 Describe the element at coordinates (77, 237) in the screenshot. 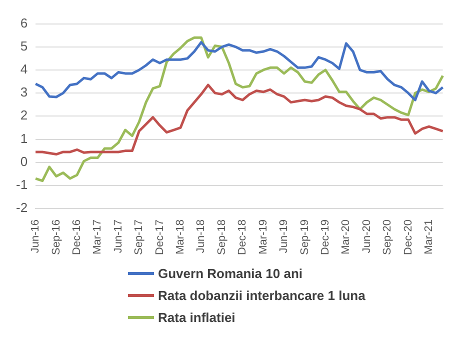

I see `x-tick-label: Dec-16` at that location.